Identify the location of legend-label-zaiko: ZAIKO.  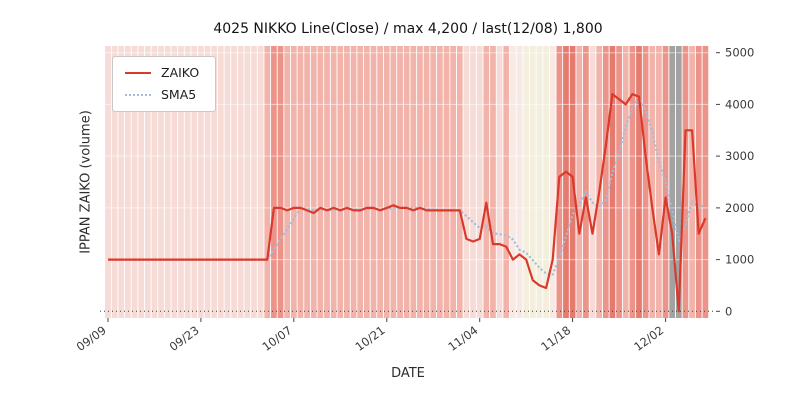
(180, 72).